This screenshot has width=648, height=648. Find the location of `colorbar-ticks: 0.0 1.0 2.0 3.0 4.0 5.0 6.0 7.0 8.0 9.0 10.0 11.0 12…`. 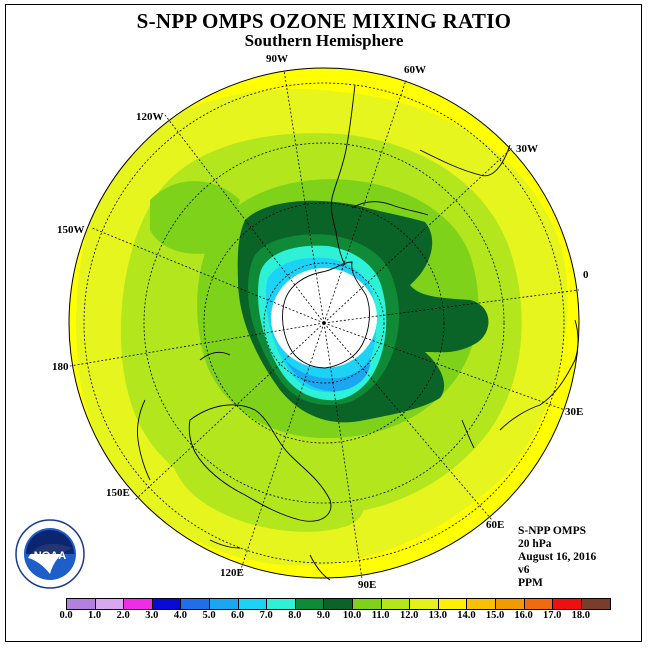

colorbar-ticks: 0.0 1.0 2.0 3.0 4.0 5.0 6.0 7.0 8.0 9.0 10.0 11.0 12… is located at coordinates (330, 617).